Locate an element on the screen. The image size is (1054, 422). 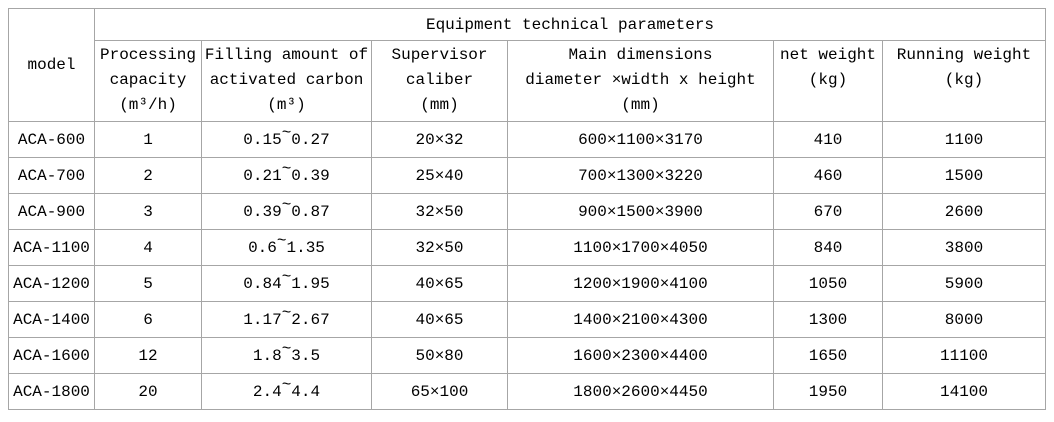
cell-running-weight: 2600 is located at coordinates (964, 211).